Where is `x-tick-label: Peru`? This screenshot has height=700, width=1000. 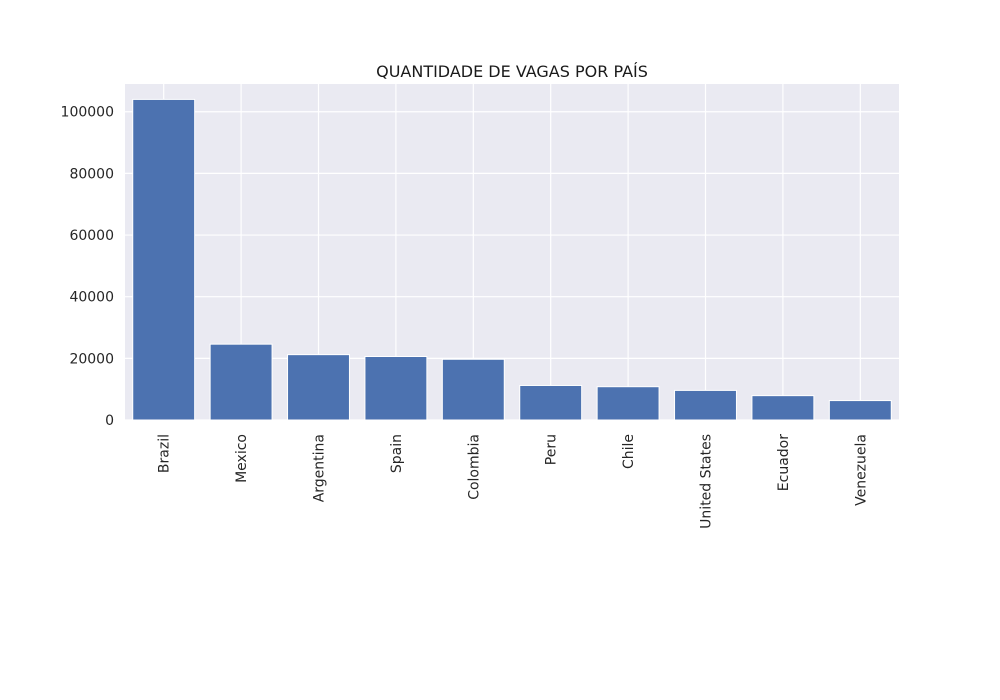 x-tick-label: Peru is located at coordinates (552, 449).